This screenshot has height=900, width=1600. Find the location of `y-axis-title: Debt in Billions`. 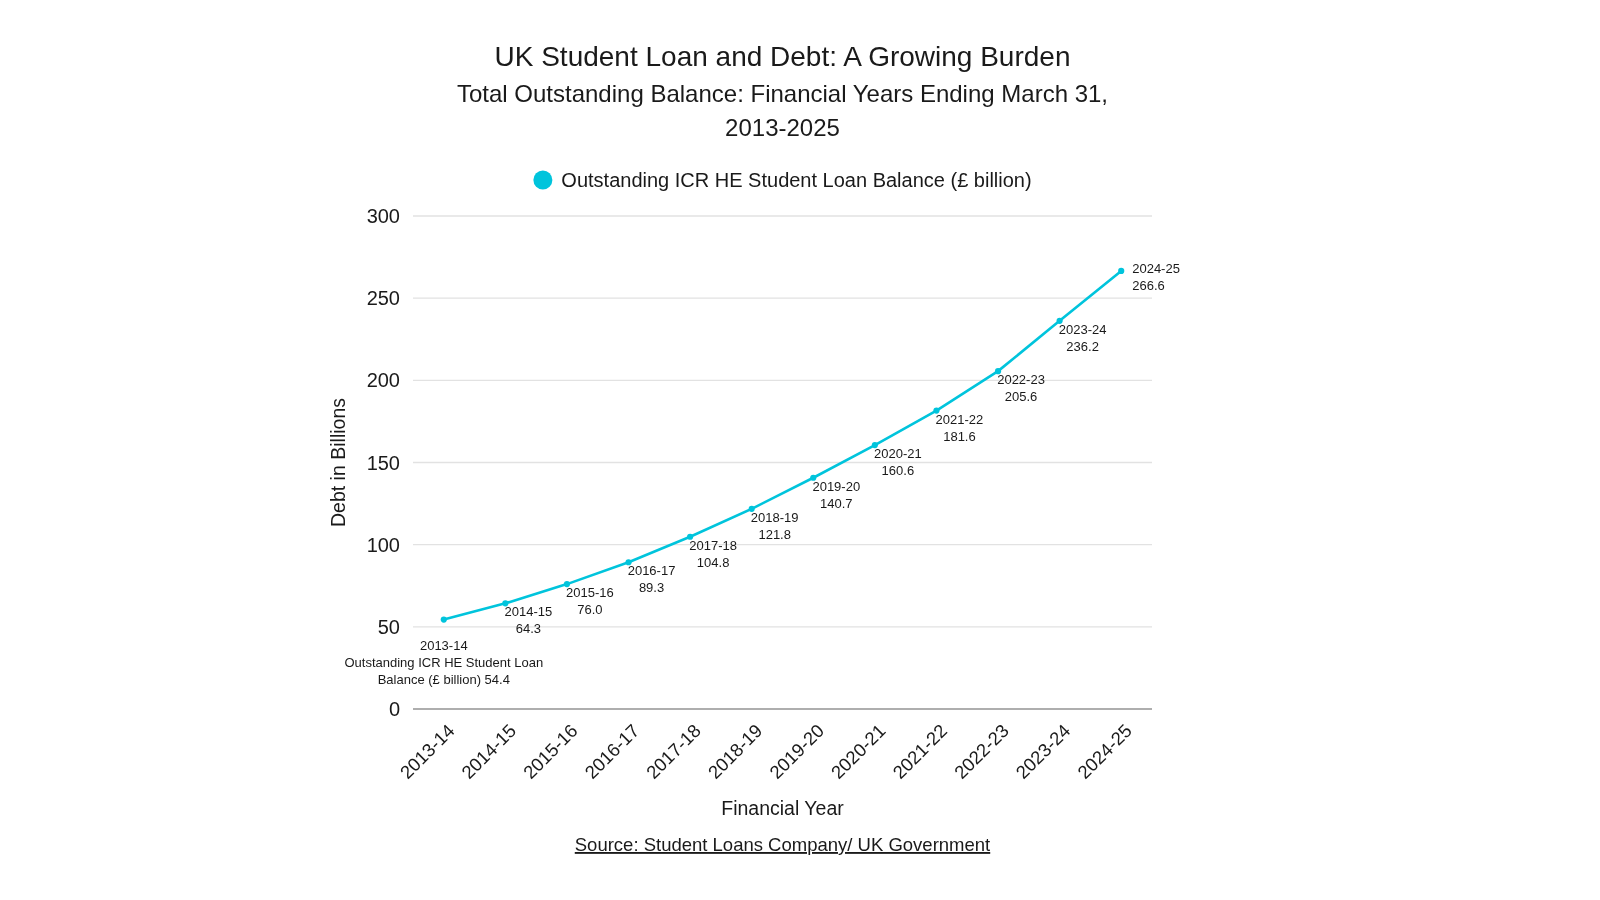

y-axis-title: Debt in Billions is located at coordinates (338, 462).